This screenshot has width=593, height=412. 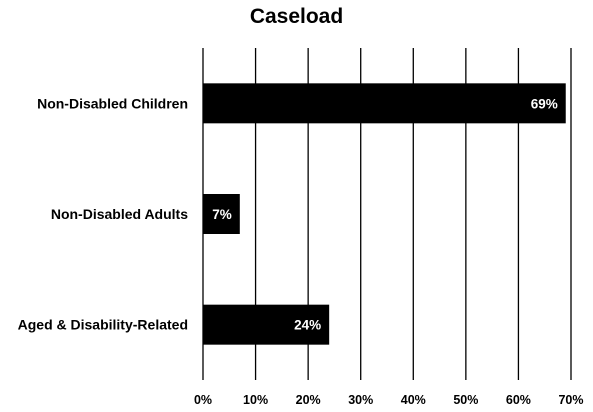 I want to click on bar-non-disabled-adults, so click(x=221, y=214).